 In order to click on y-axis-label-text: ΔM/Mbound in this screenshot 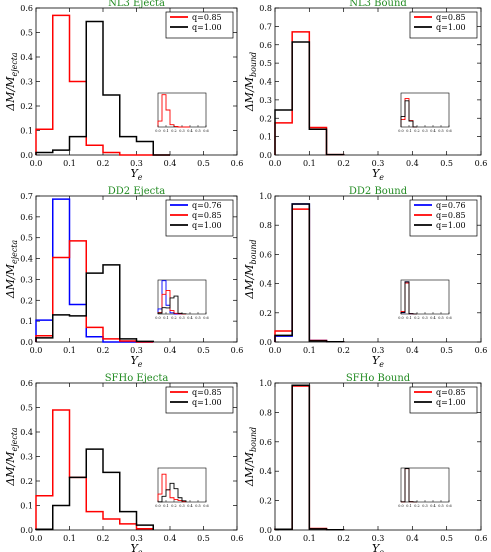, I will do `click(250, 269)`.